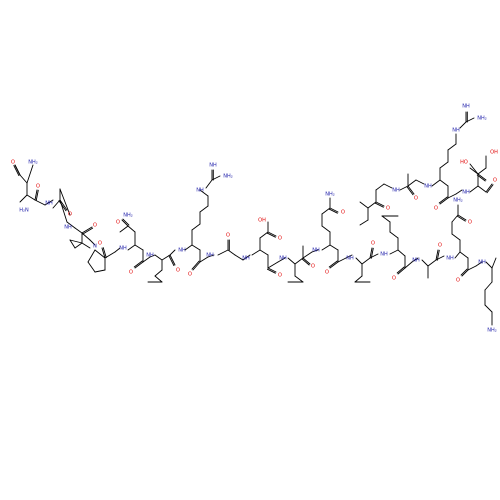 The width and height of the screenshot is (500, 500). What do you see at coordinates (474, 169) in the screenshot?
I see `carboxyl-bond` at bounding box center [474, 169].